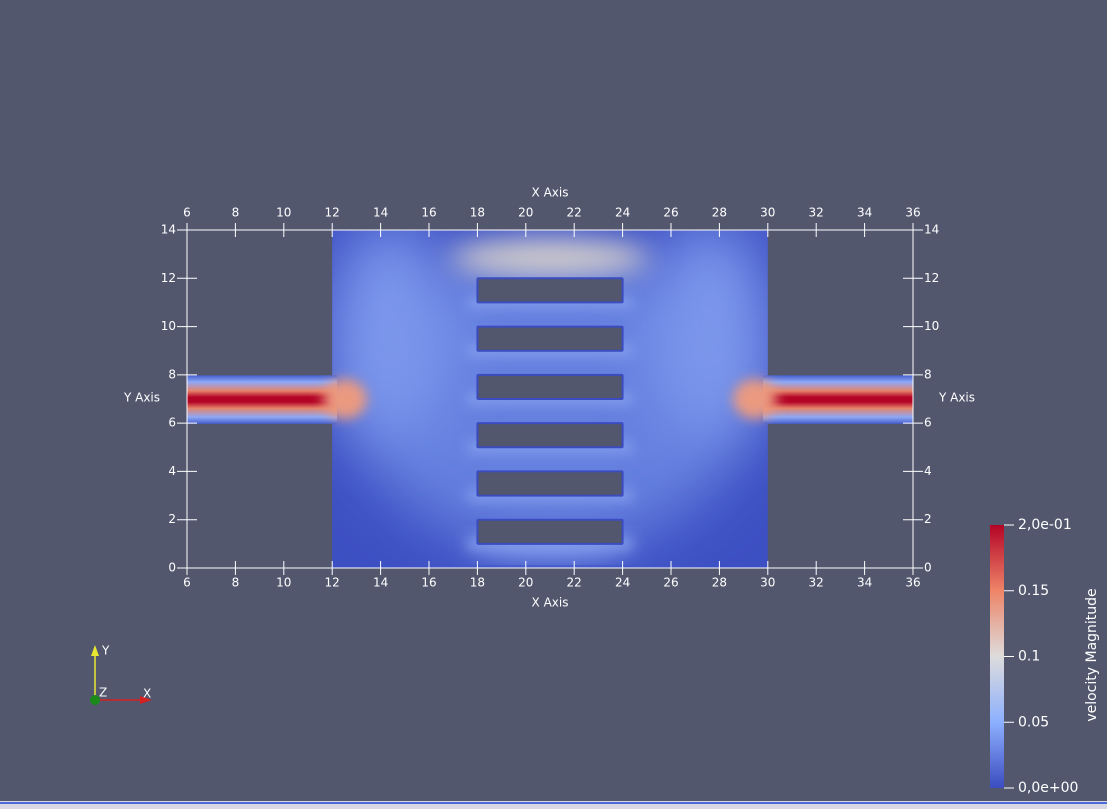  I want to click on color-bar-label: 0.1, so click(1029, 657).